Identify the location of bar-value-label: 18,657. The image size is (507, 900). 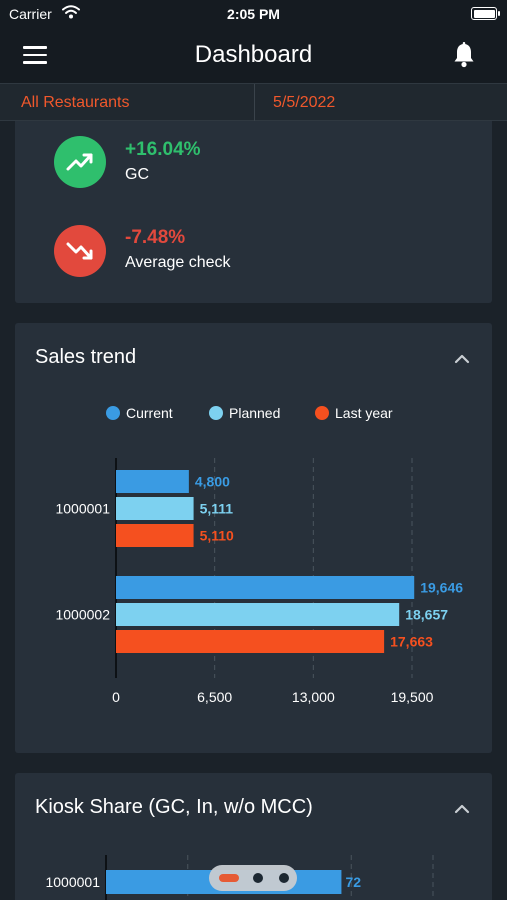
(426, 615).